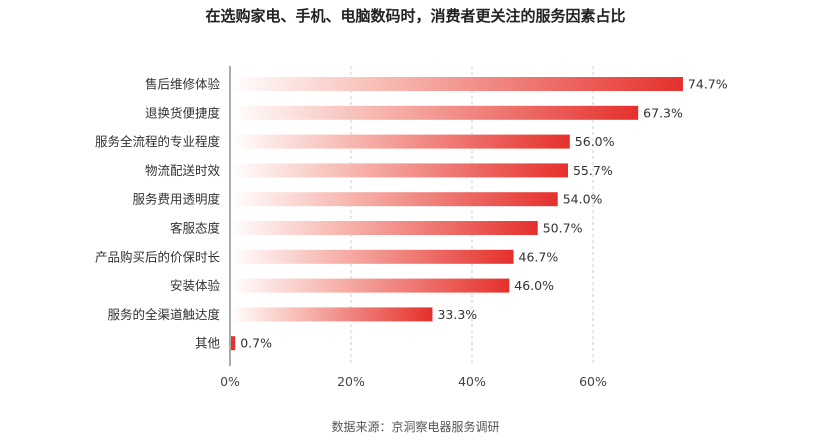 This screenshot has width=831, height=442. Describe the element at coordinates (663, 112) in the screenshot. I see `value-label: 67.3%` at that location.